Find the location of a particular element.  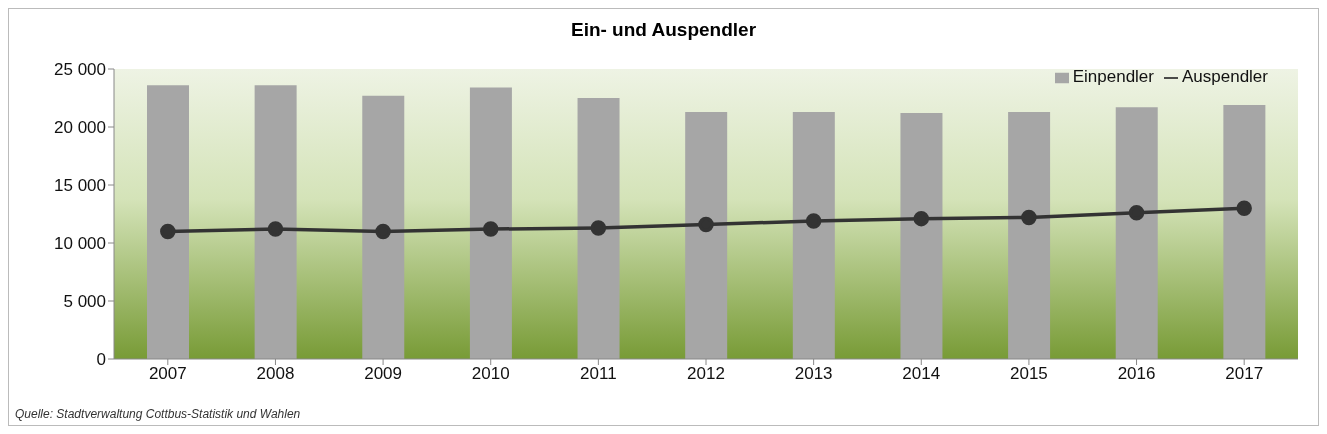

x-tick-label: 2017 is located at coordinates (1244, 374).